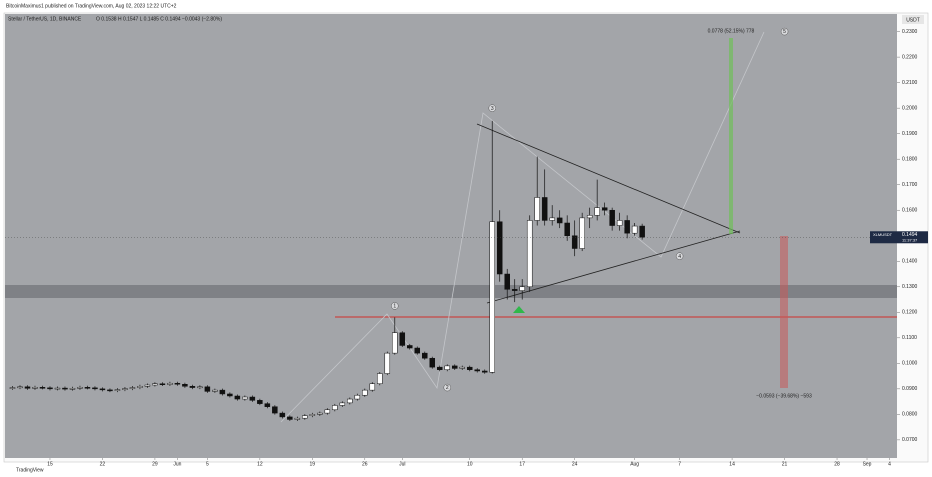  Describe the element at coordinates (909, 338) in the screenshot. I see `y-tick-label: 0.1100` at that location.